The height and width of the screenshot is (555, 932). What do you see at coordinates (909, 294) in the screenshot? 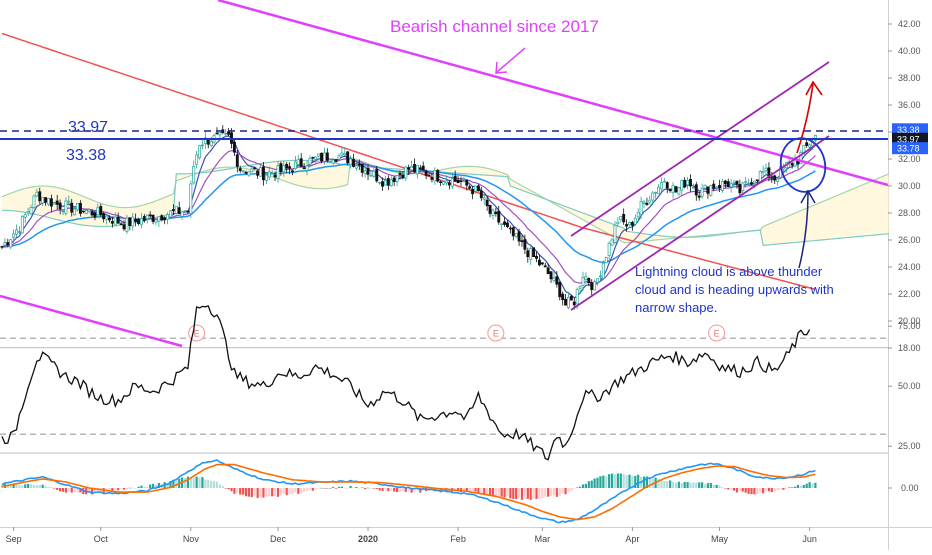
I see `price-tick-label: 22.00` at bounding box center [909, 294].